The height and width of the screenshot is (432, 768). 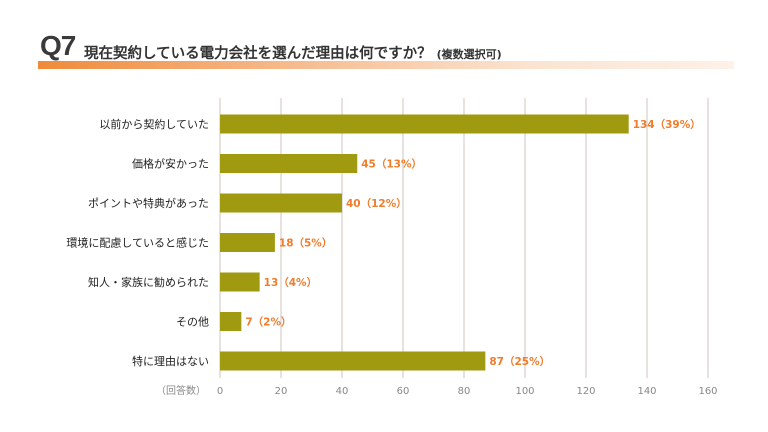 I want to click on value-label: 40（12%）, so click(x=376, y=203).